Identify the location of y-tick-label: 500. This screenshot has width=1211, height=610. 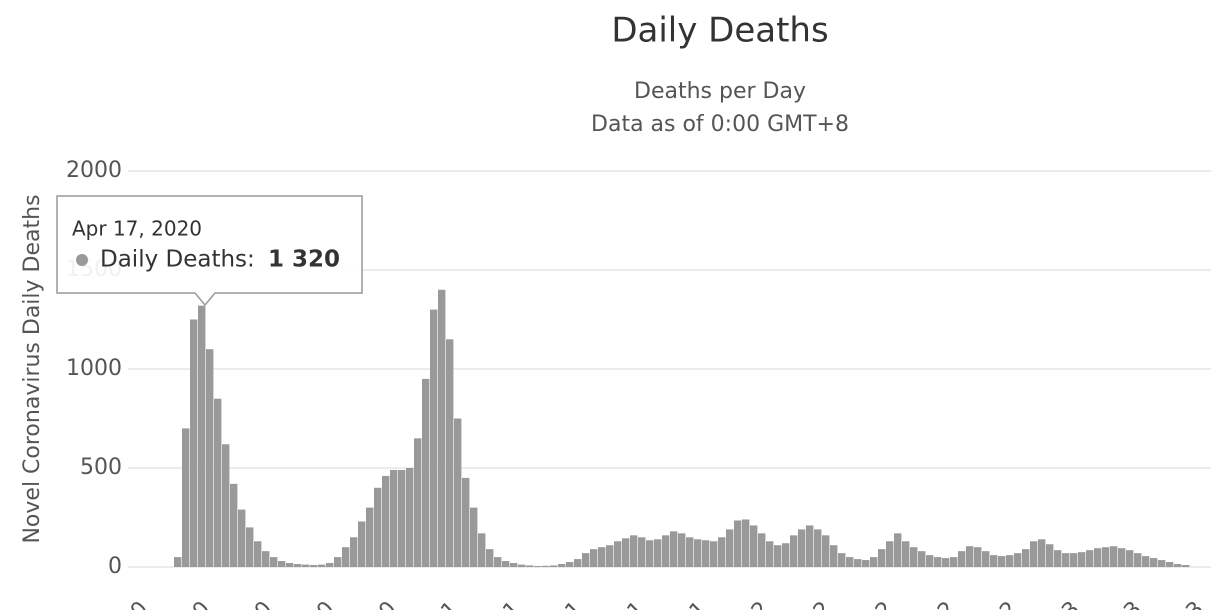
(101, 467).